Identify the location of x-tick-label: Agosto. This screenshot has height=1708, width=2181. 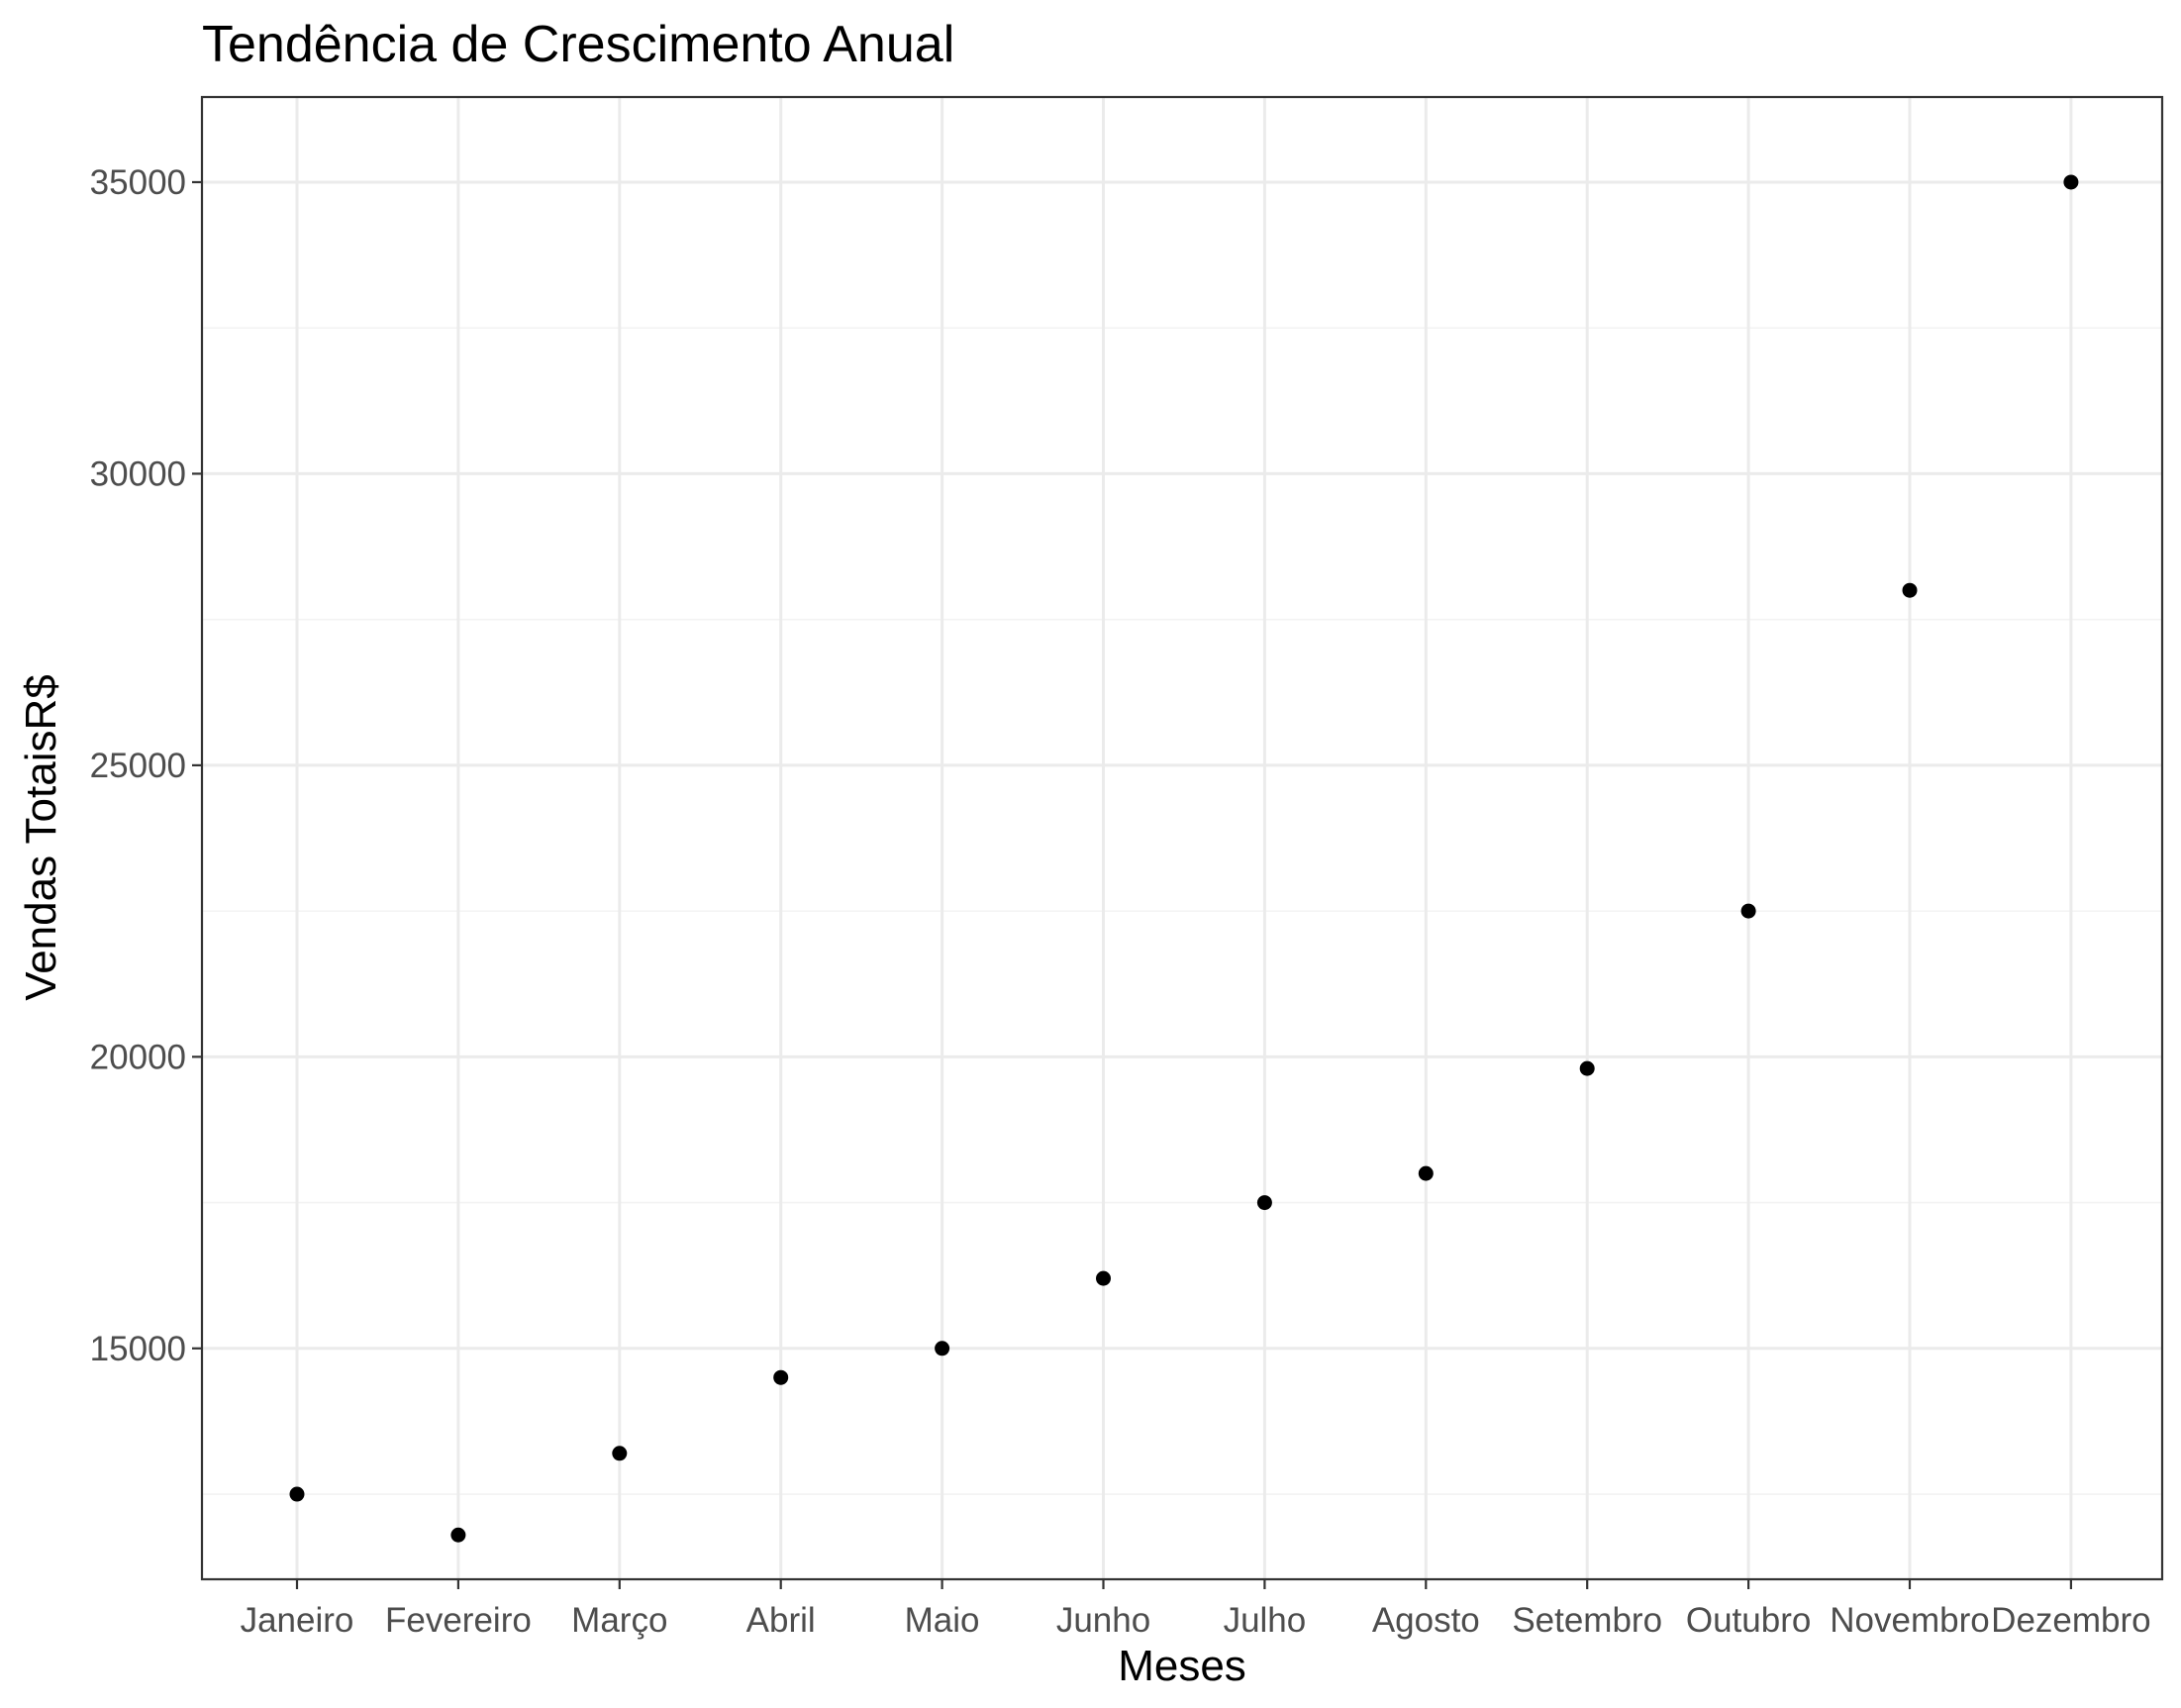
(1426, 1620).